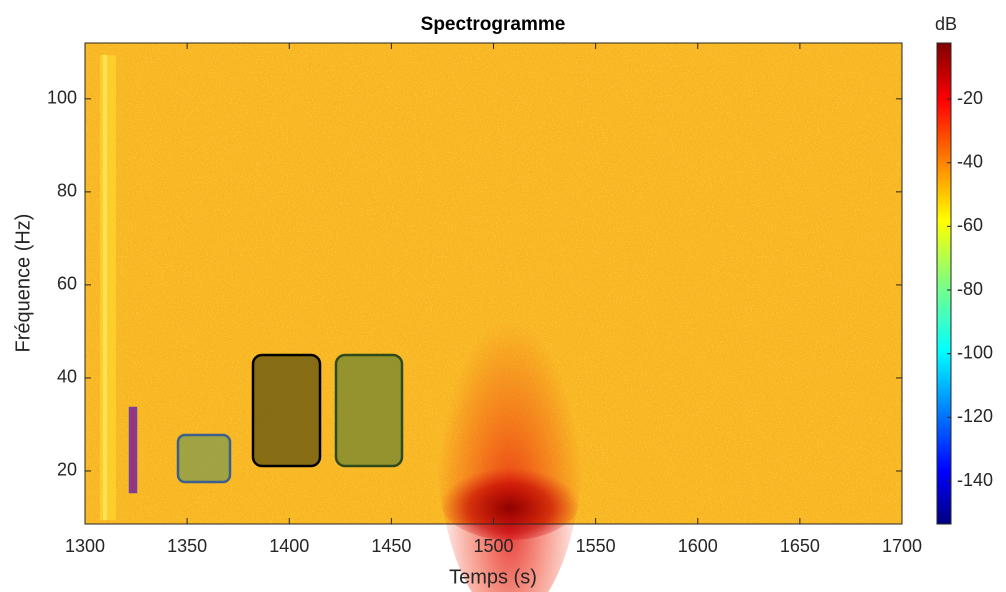 The image size is (1006, 592). What do you see at coordinates (946, 24) in the screenshot?
I see `colorbar-label: dB` at bounding box center [946, 24].